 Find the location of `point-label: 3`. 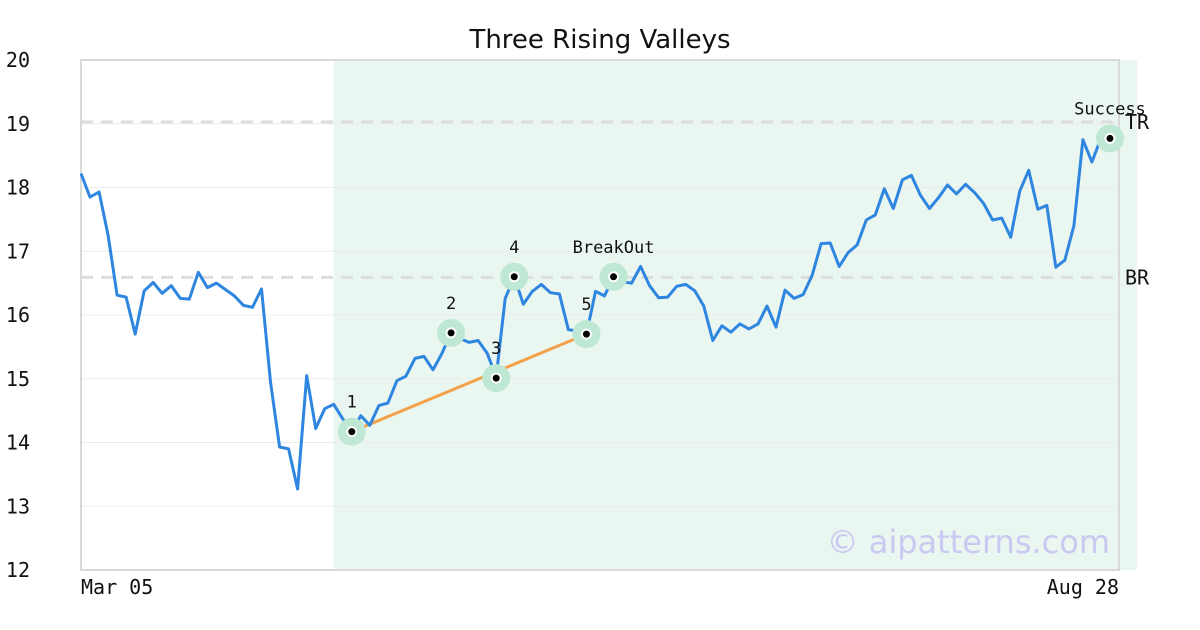

point-label: 3 is located at coordinates (496, 349).